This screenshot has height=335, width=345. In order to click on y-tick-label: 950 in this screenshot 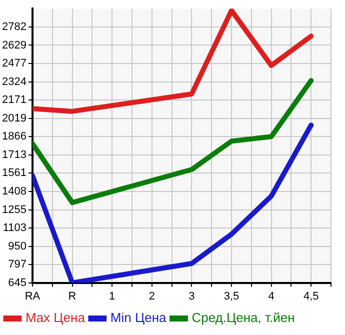, I will do `click(17, 246)`.